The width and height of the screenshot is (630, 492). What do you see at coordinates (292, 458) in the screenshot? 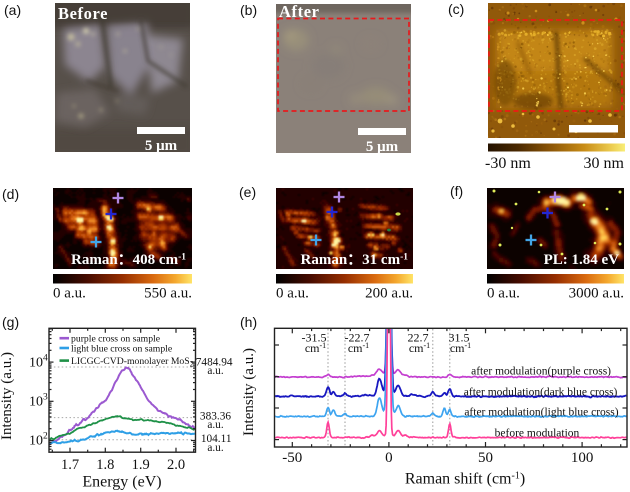
I see `svg-text: -50` at bounding box center [292, 458].